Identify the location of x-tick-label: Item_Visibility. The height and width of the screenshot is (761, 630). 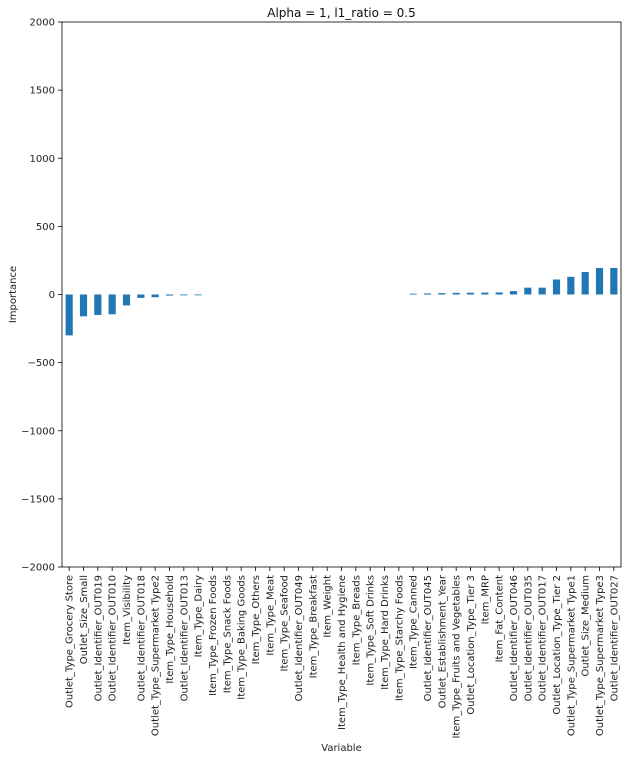
(127, 610).